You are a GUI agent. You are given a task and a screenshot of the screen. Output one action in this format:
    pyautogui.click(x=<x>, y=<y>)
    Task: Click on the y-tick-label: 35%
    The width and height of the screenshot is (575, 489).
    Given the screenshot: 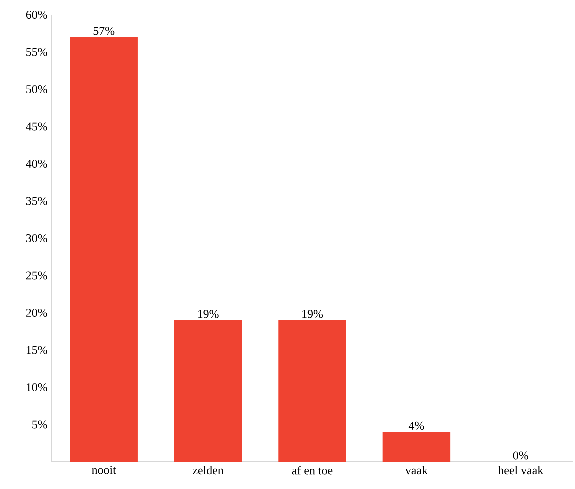 What is the action you would take?
    pyautogui.click(x=37, y=201)
    